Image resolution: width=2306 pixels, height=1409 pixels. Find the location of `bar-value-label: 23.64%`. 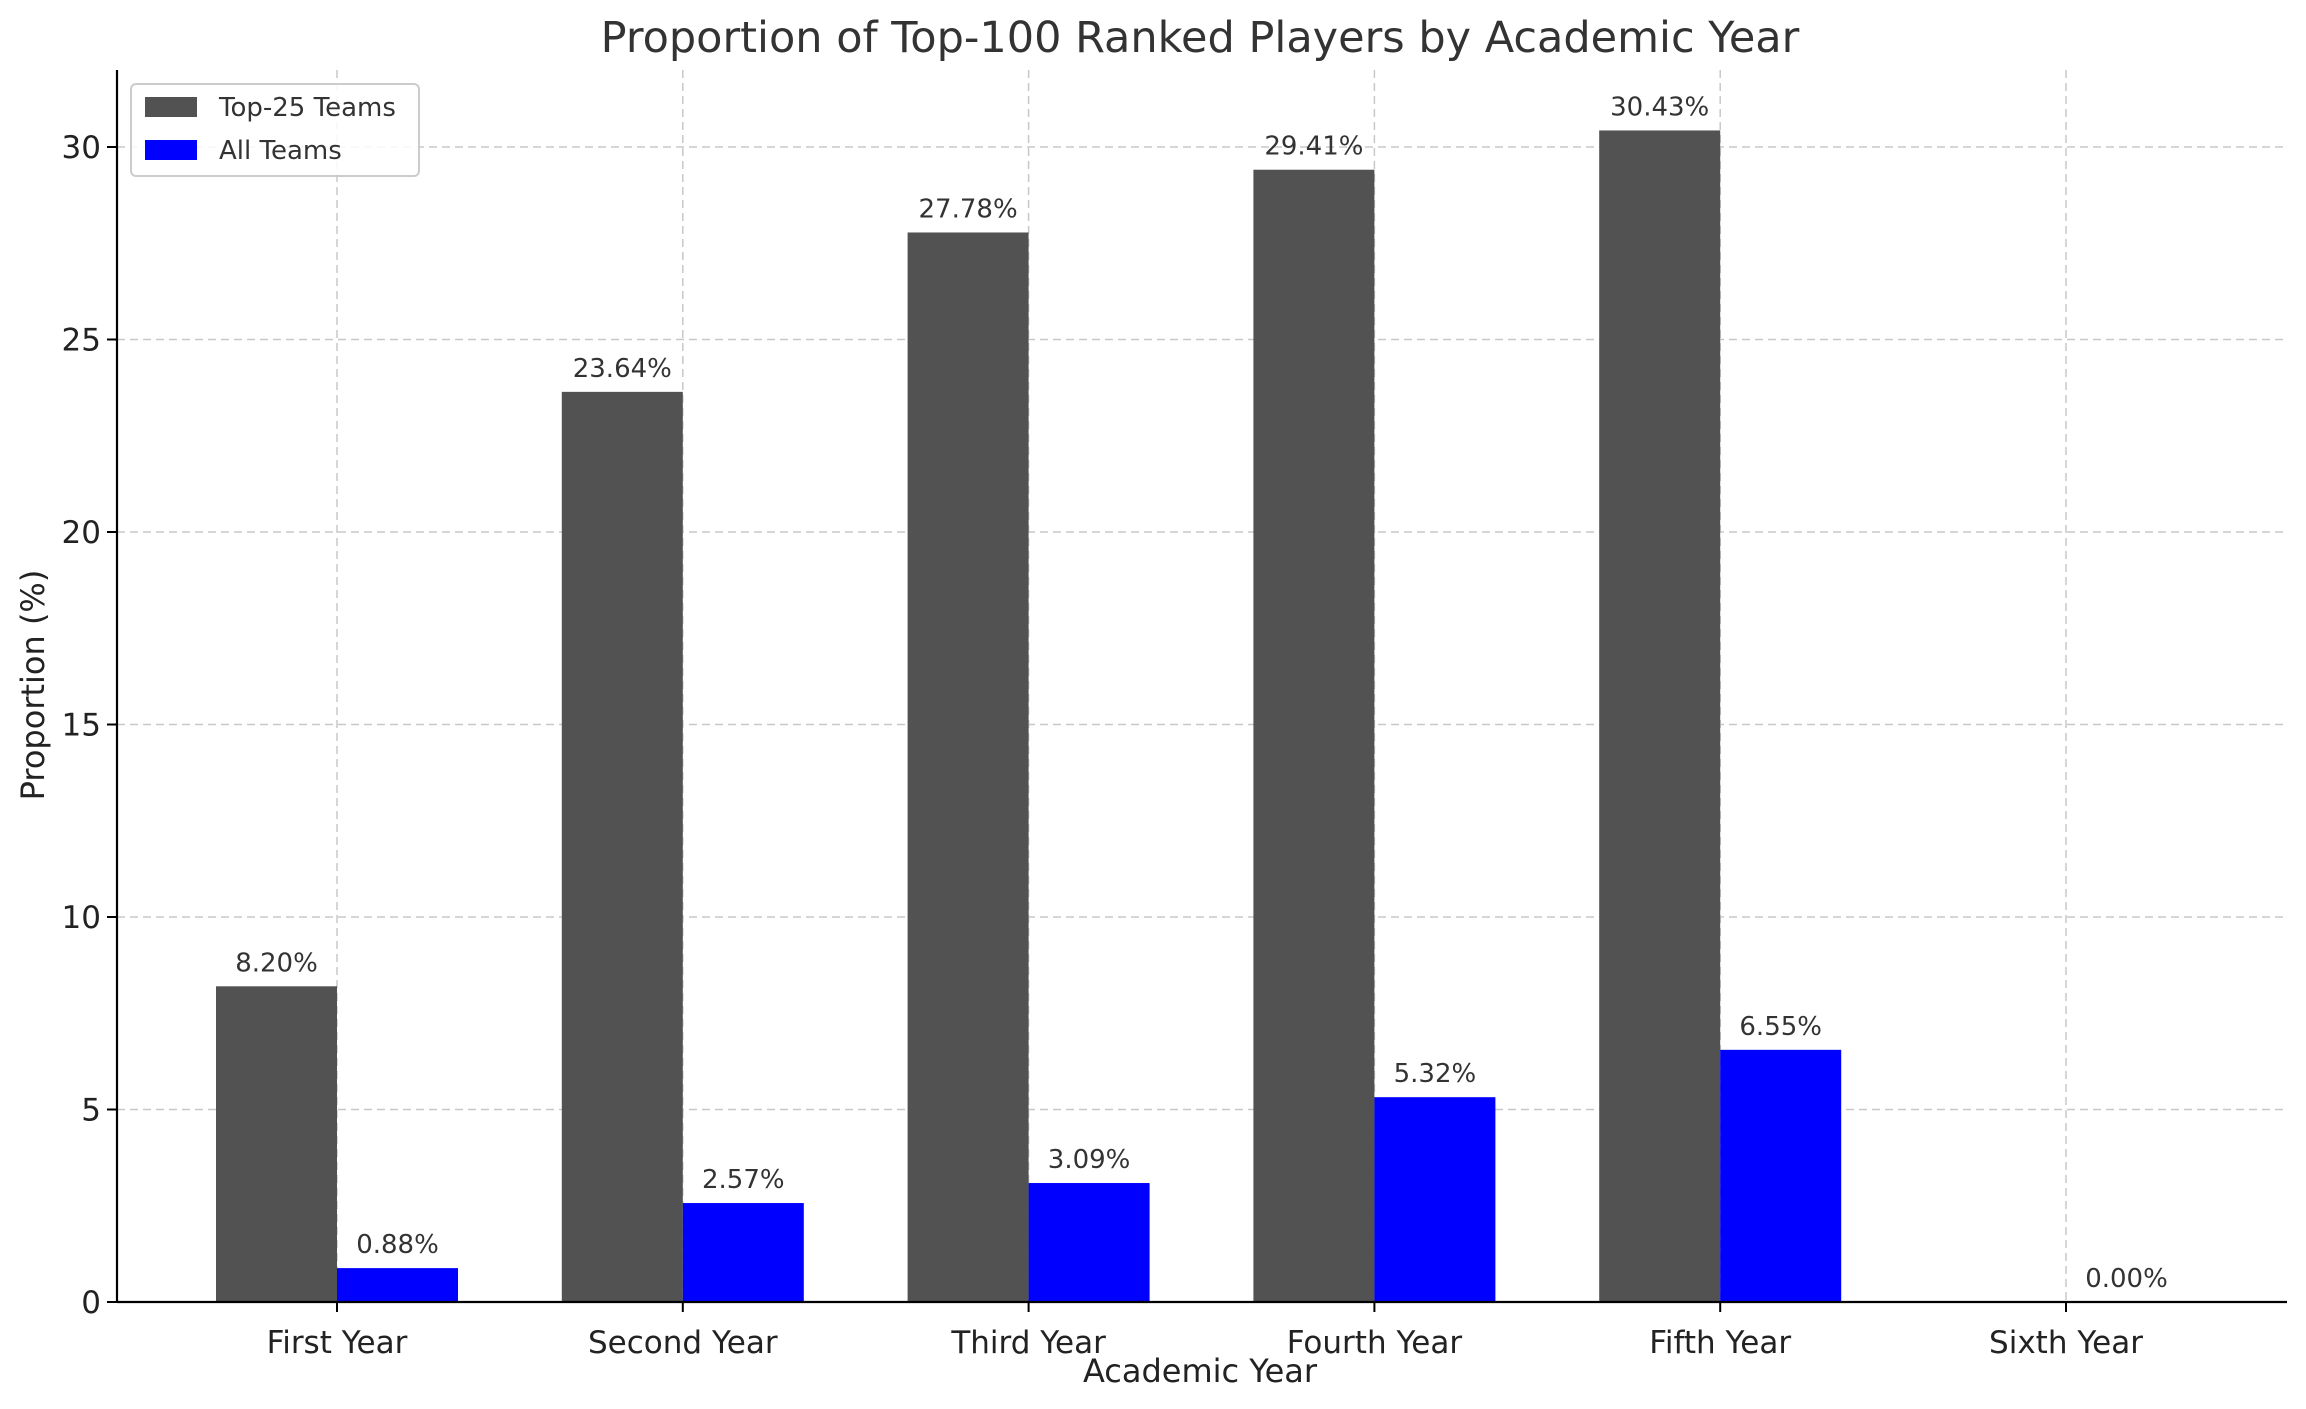

bar-value-label: 23.64% is located at coordinates (622, 369).